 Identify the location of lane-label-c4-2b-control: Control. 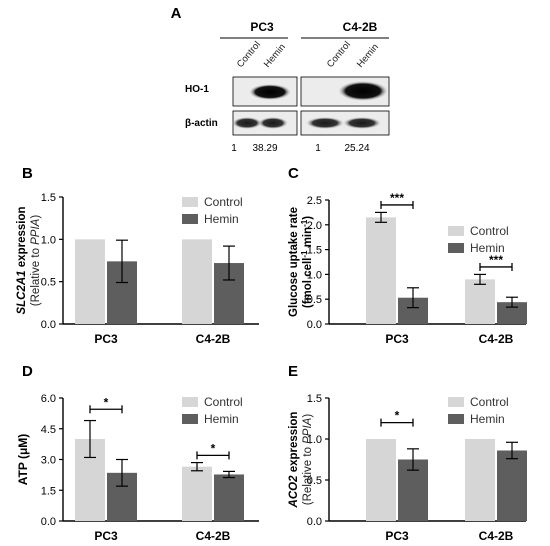
(339, 54).